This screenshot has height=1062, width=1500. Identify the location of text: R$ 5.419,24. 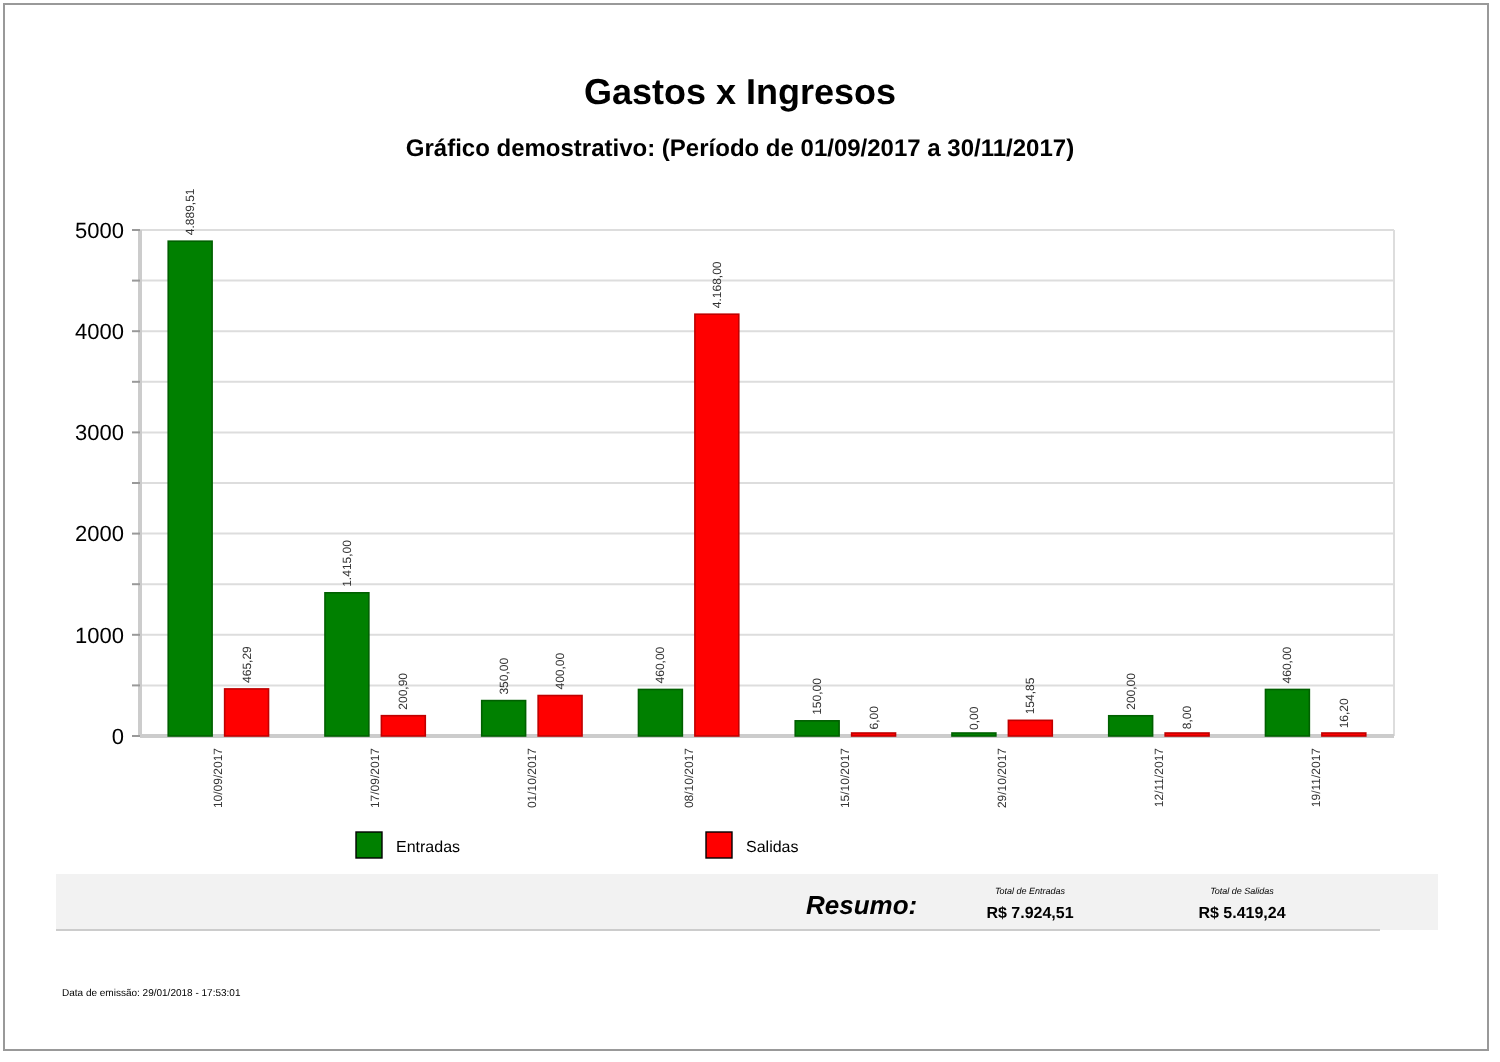
(1242, 913).